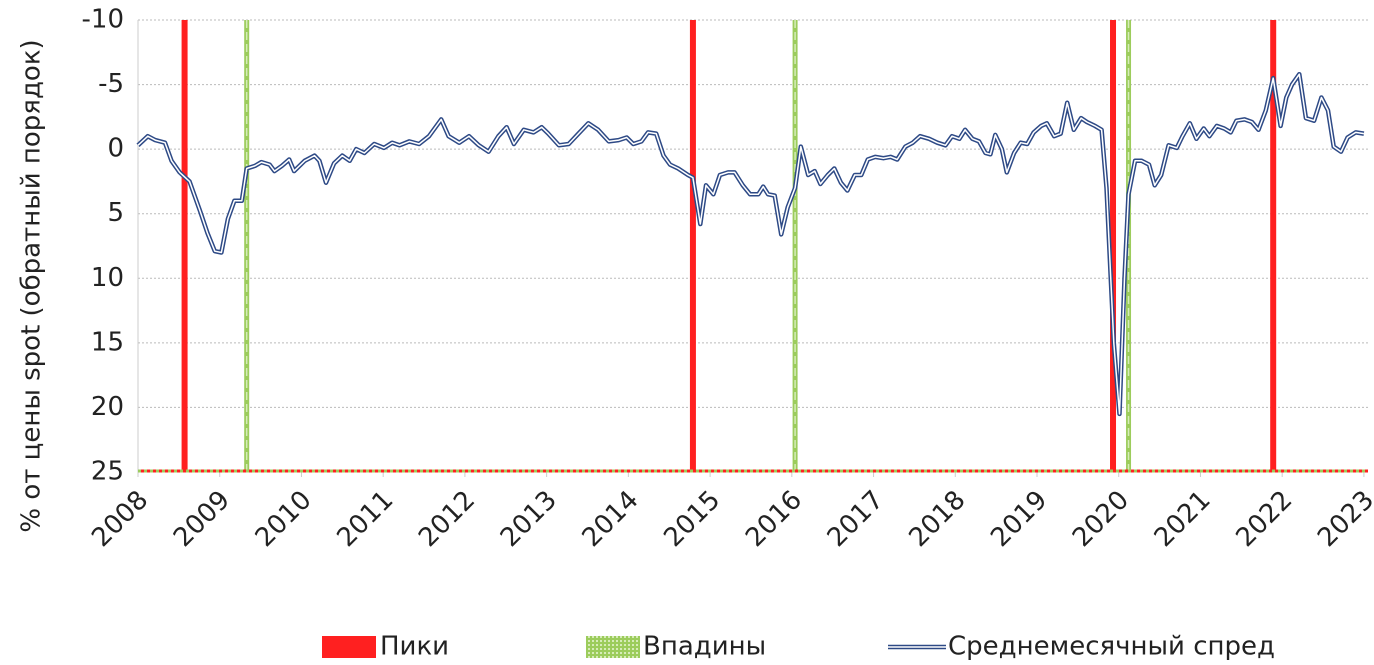 The height and width of the screenshot is (665, 1374). Describe the element at coordinates (704, 647) in the screenshot. I see `legend-label: Впадины` at that location.